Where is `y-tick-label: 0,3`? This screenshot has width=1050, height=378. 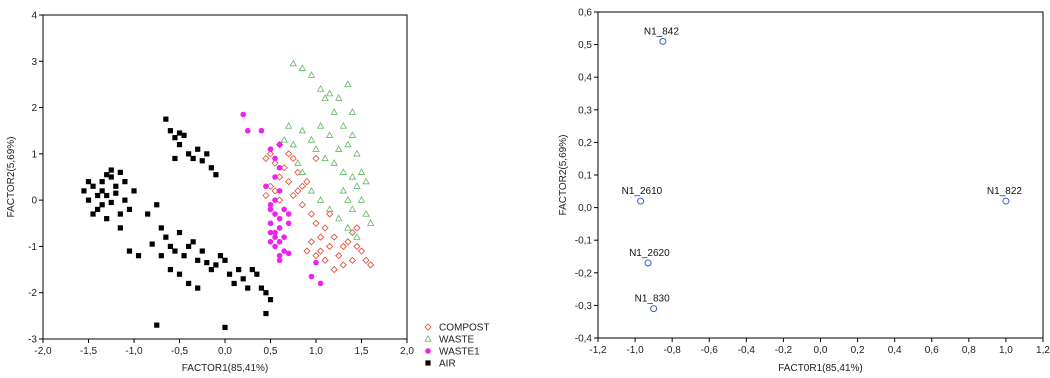
y-tick-label: 0,3 is located at coordinates (585, 110).